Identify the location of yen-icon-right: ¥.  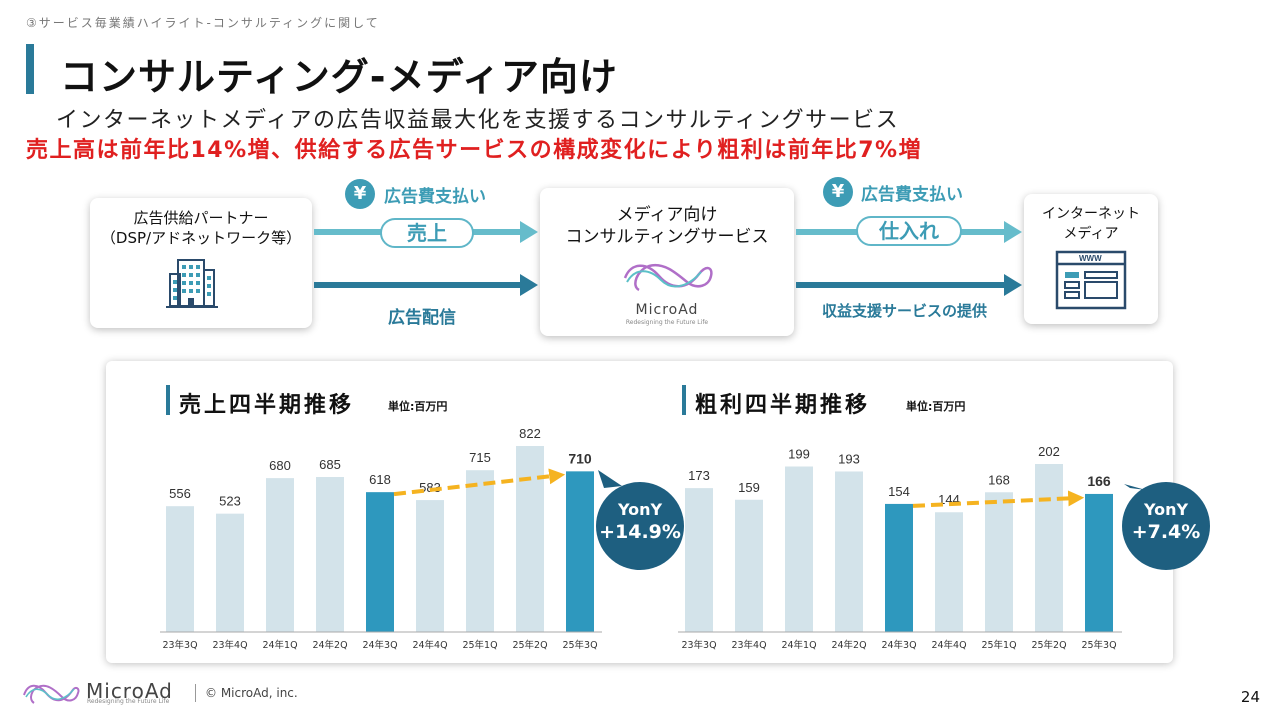
(838, 192).